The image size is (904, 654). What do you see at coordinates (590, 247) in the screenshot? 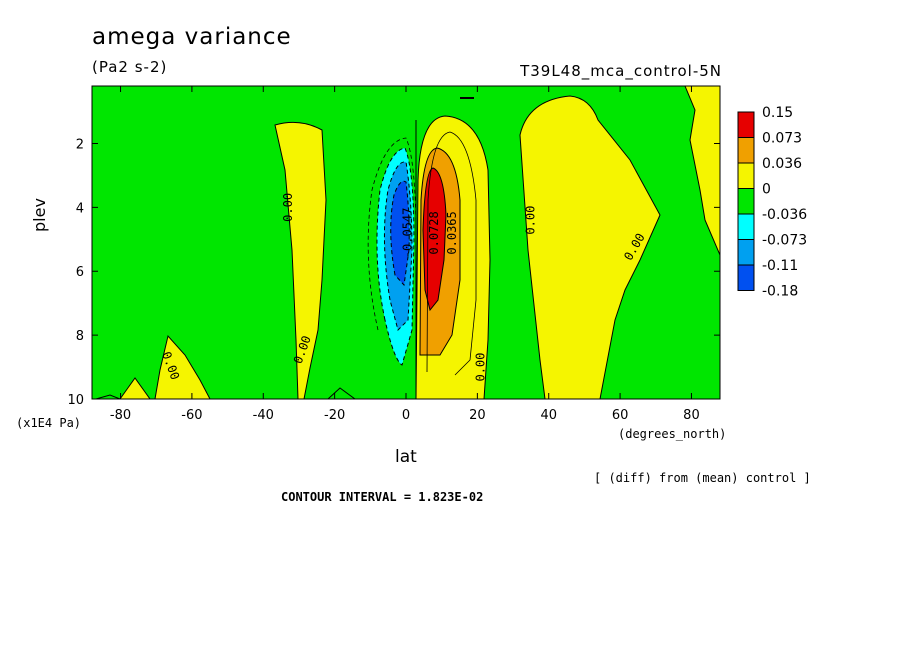
I see `yellow-region-nh-mid` at bounding box center [590, 247].